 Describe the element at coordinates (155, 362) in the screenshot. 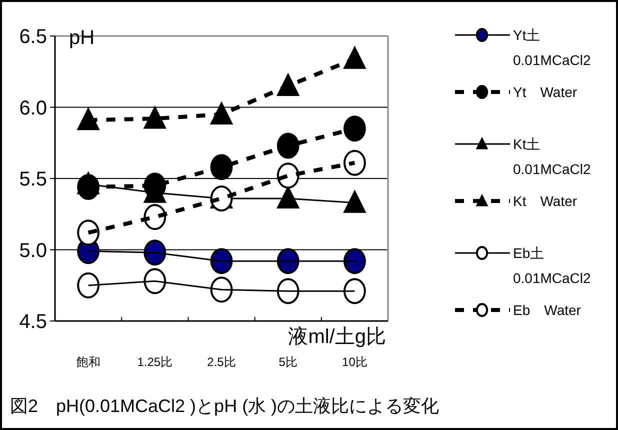

I see `x-tick-label: 1.25比` at that location.